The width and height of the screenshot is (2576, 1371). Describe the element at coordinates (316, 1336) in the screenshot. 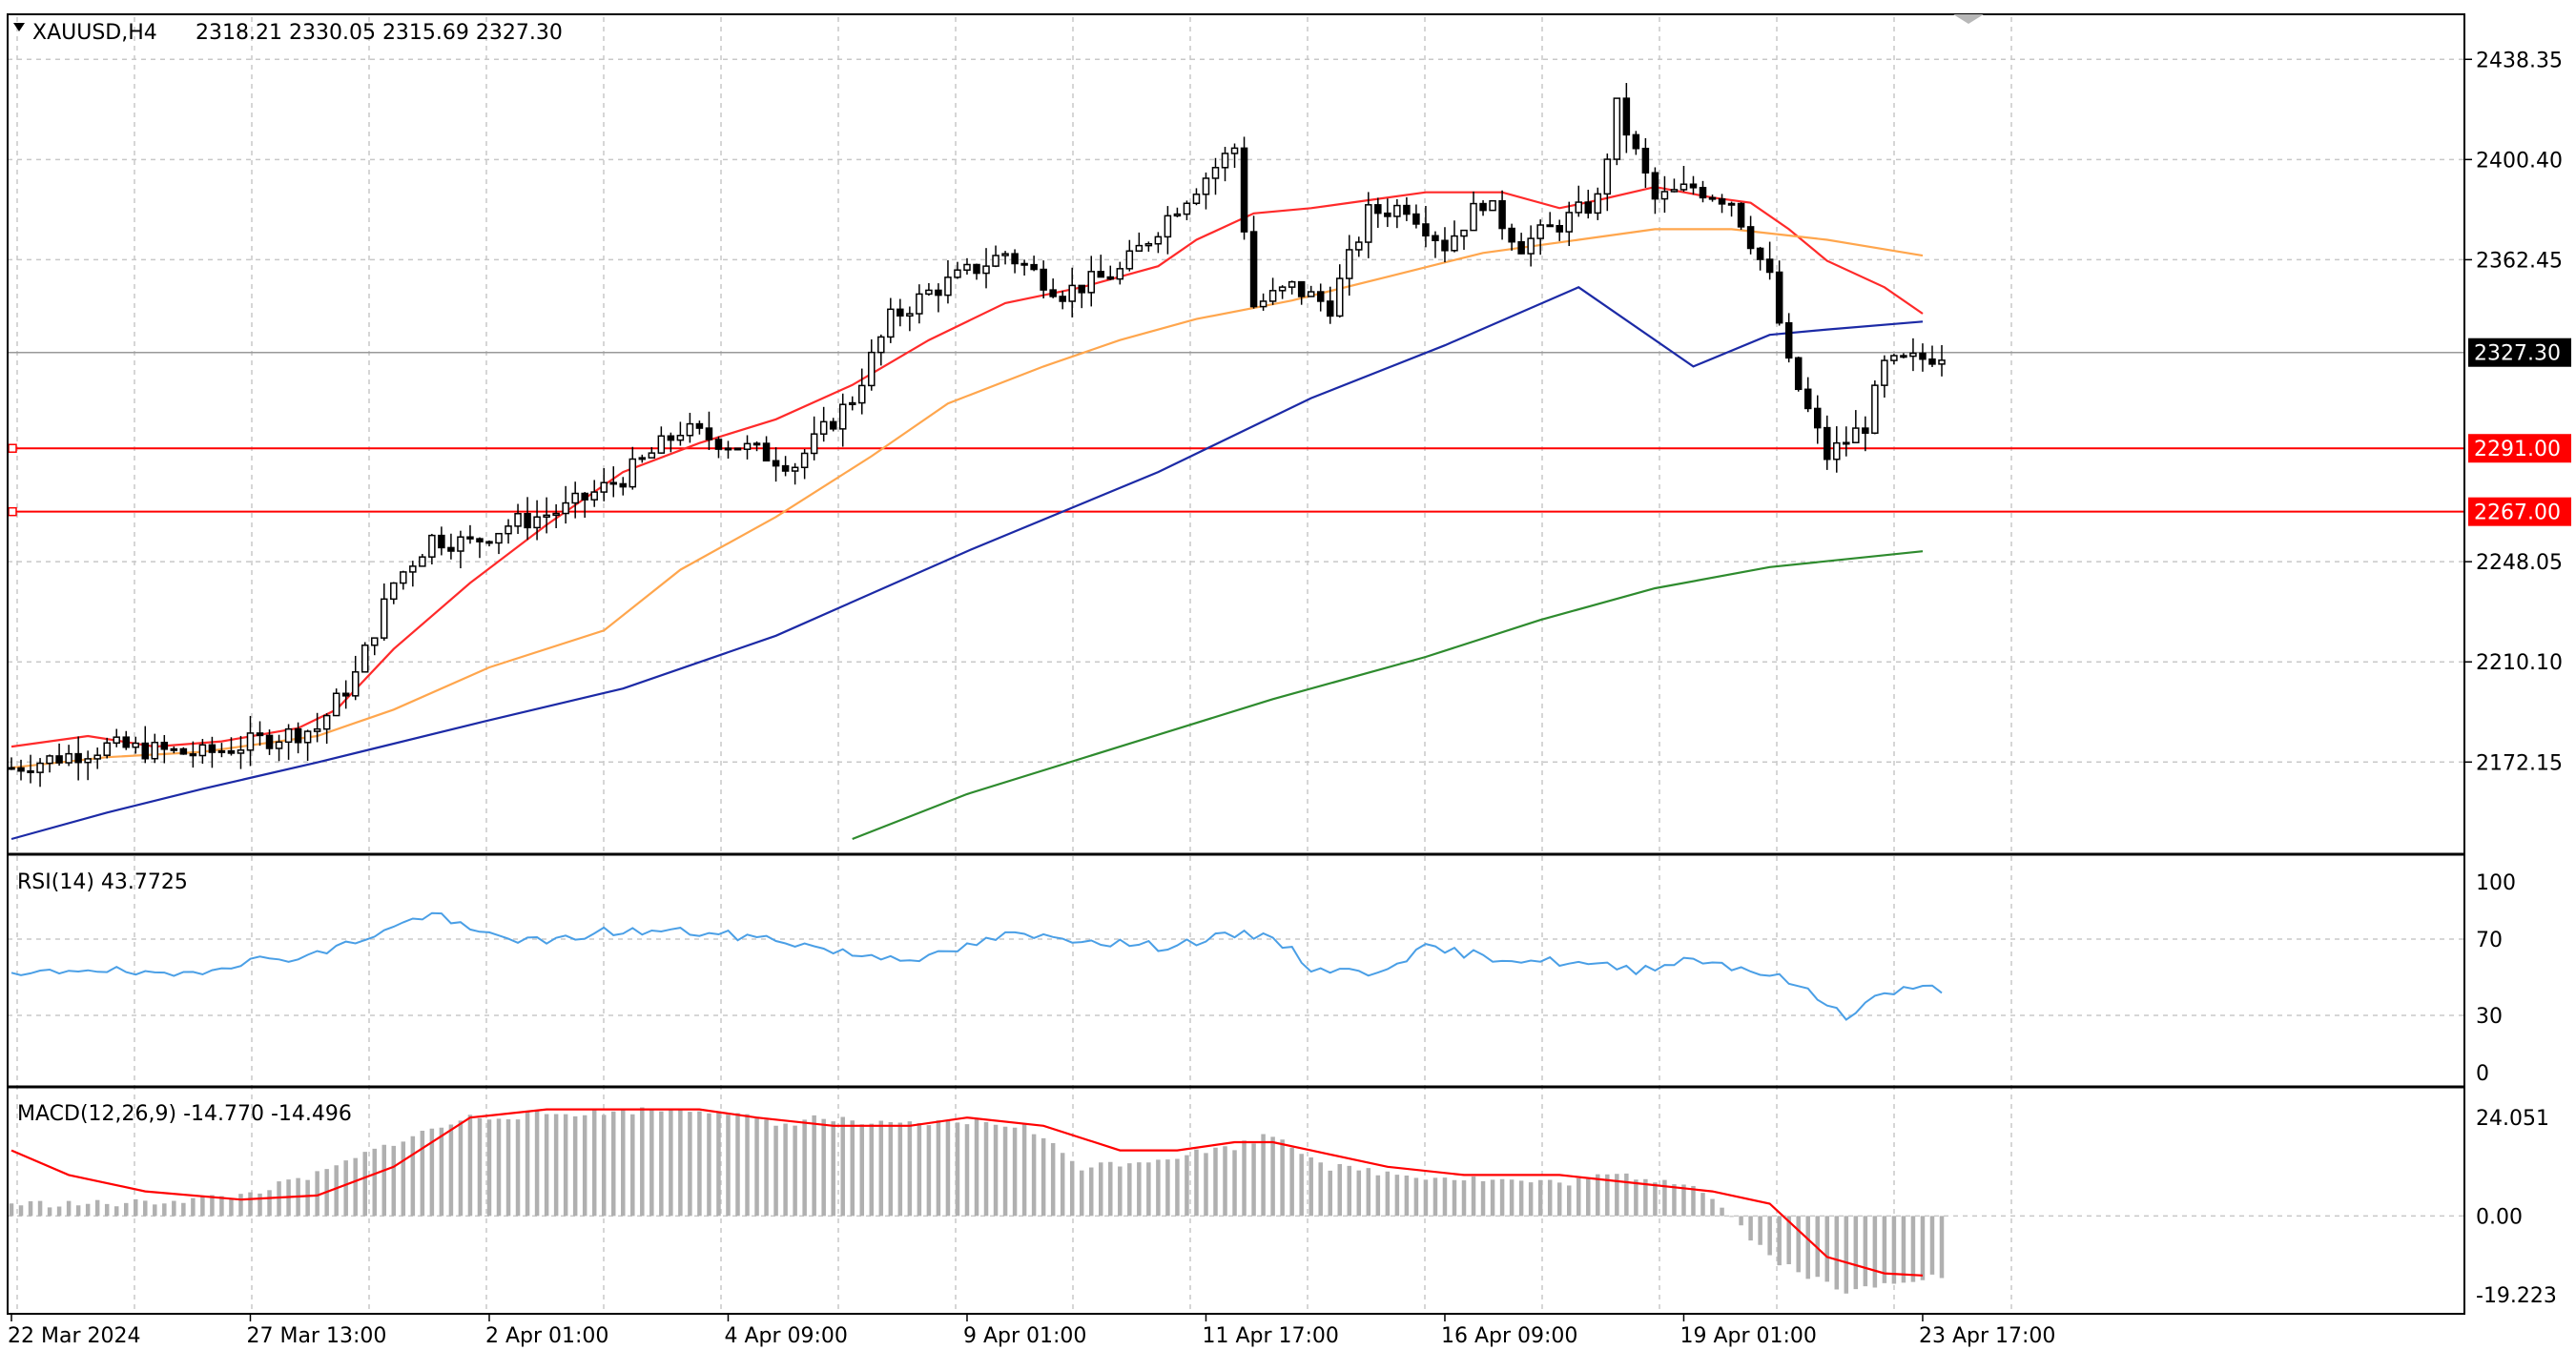

I see `time-tick-label: 27 Mar 13:00` at that location.